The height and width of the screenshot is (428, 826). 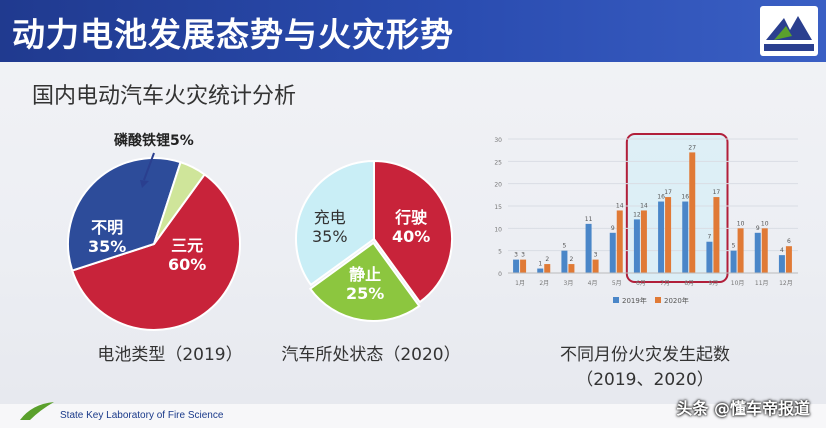 What do you see at coordinates (734, 246) in the screenshot?
I see `bar-value-label: 5` at bounding box center [734, 246].